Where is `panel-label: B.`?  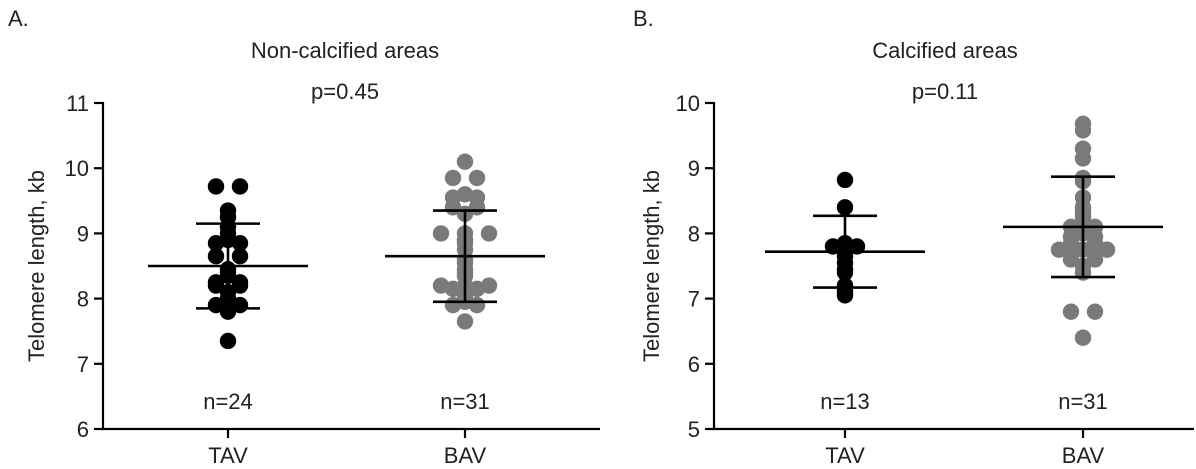 panel-label: B. is located at coordinates (643, 18).